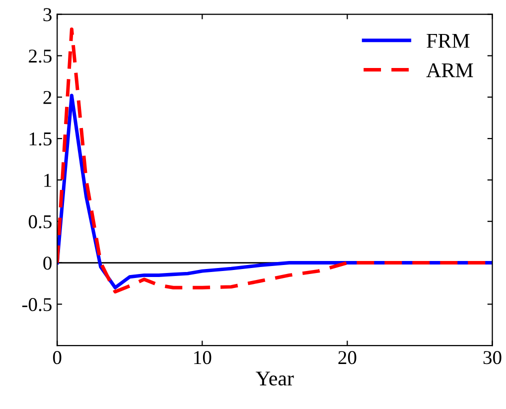  What do you see at coordinates (57, 357) in the screenshot?
I see `x-tick-label: 0` at bounding box center [57, 357].